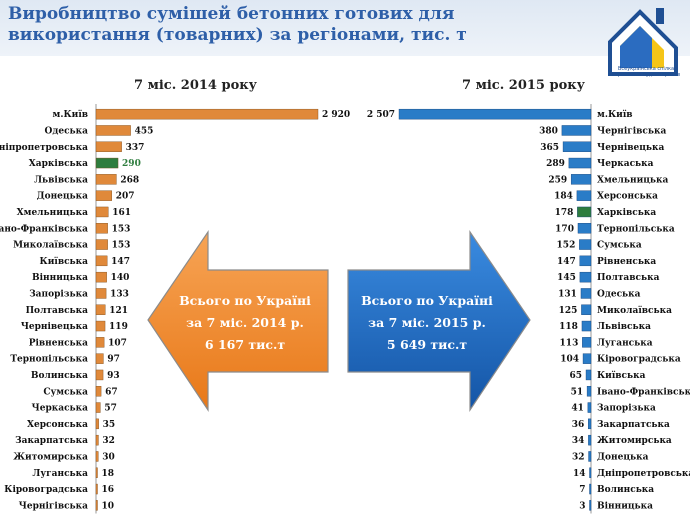  Describe the element at coordinates (626, 262) in the screenshot. I see `right-category-label: Рівненська` at that location.